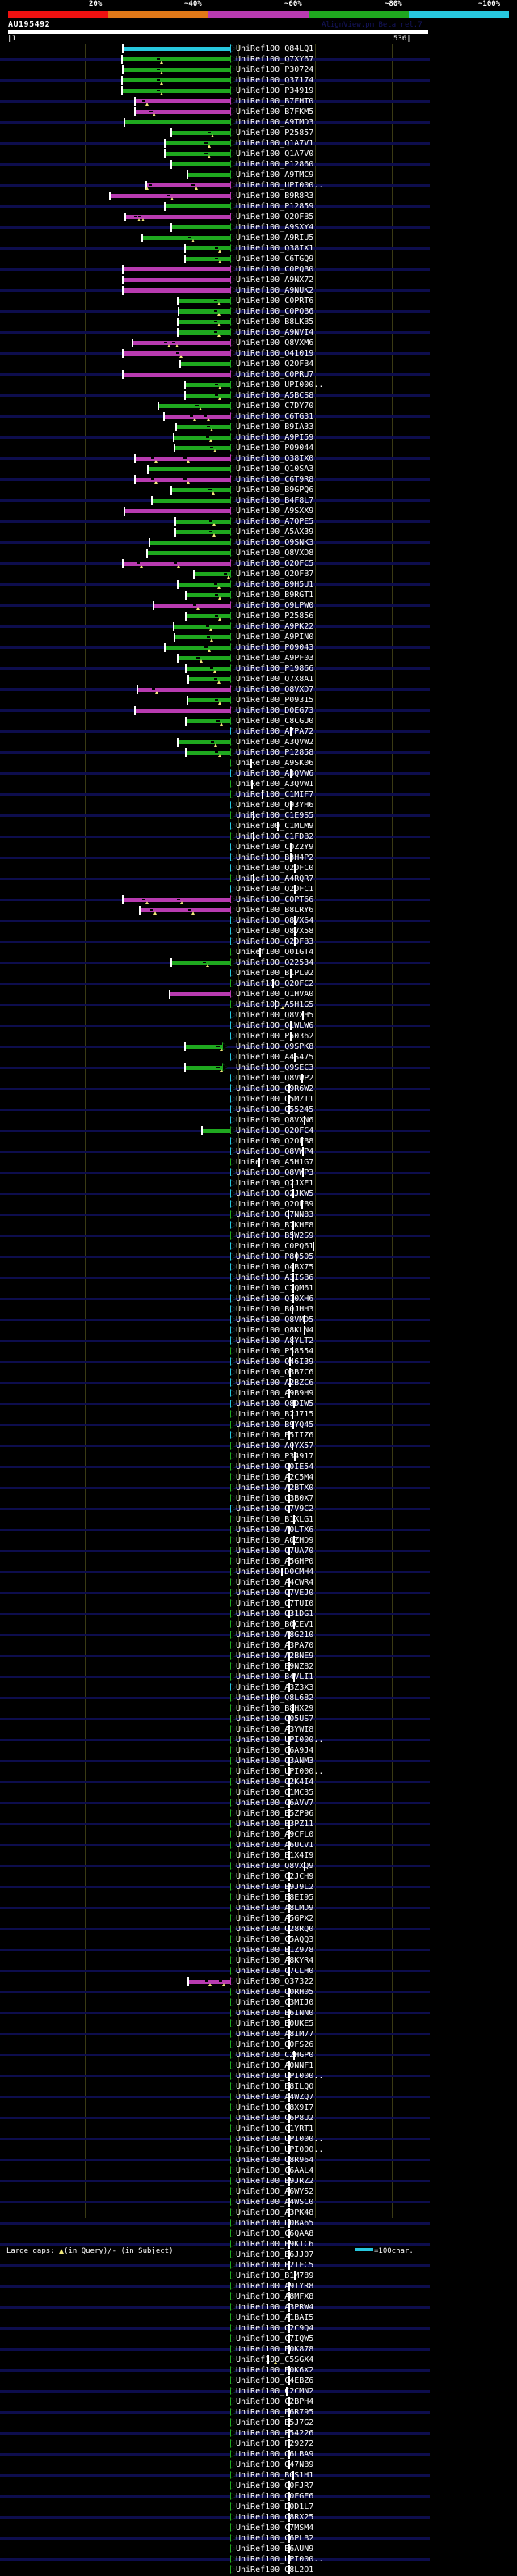  What do you see at coordinates (275, 59) in the screenshot?
I see `subject-label: UniRef100_Q7XY67` at bounding box center [275, 59].